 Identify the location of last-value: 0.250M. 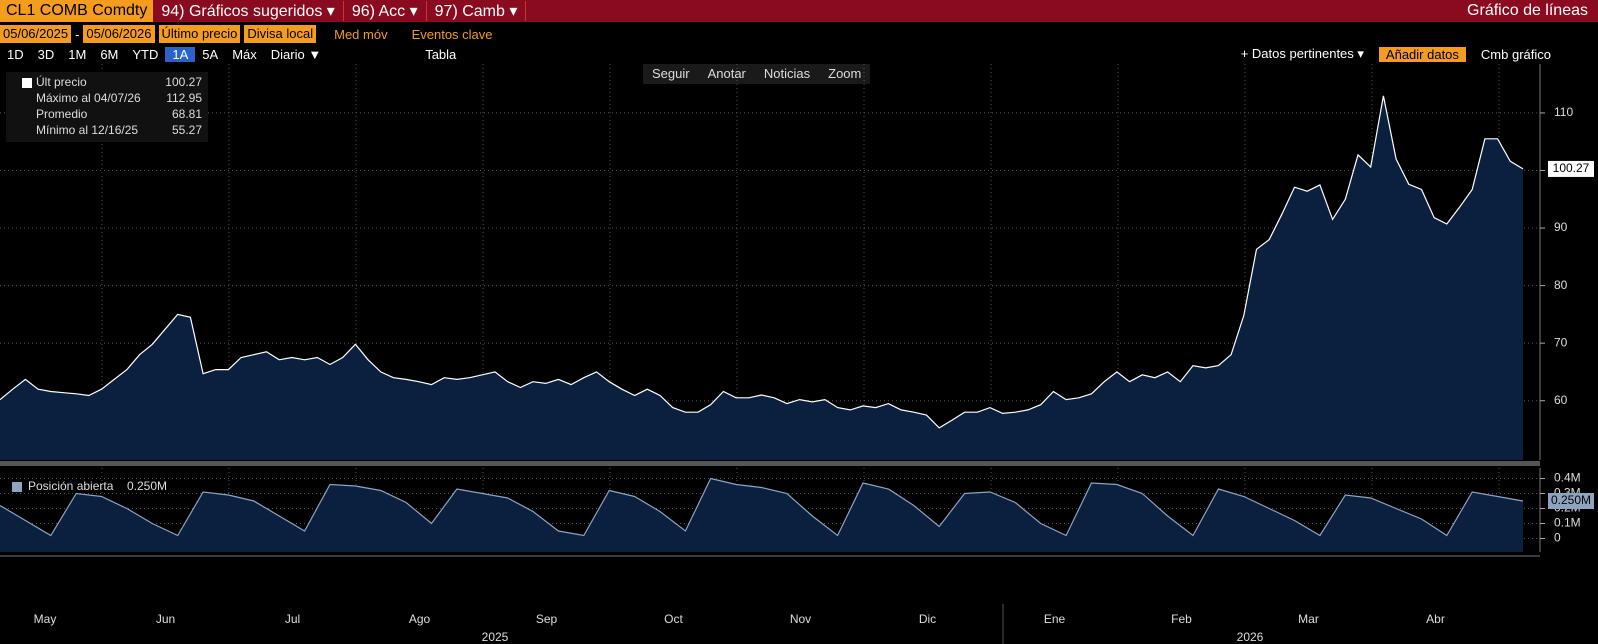
(1571, 500).